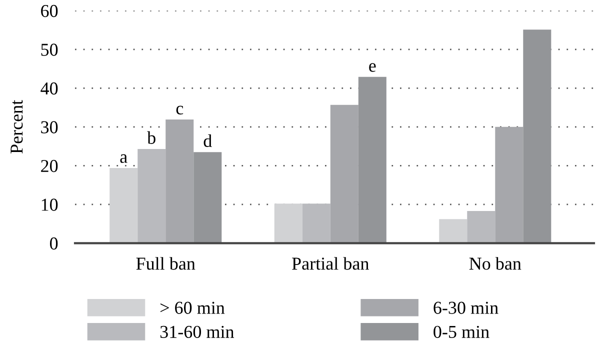  Describe the element at coordinates (330, 263) in the screenshot. I see `x-tick-label: Partial ban` at that location.